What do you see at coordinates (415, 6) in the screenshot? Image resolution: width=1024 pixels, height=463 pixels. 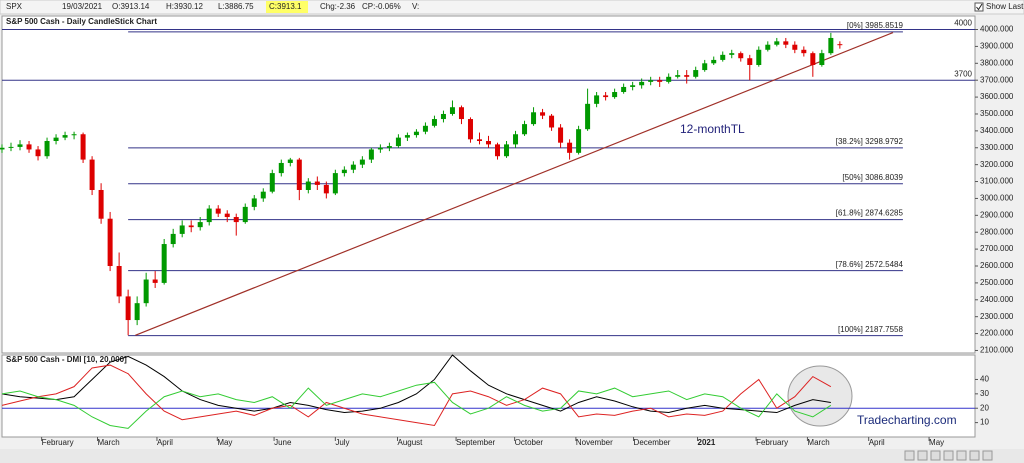 I see `volume: V:` at bounding box center [415, 6].